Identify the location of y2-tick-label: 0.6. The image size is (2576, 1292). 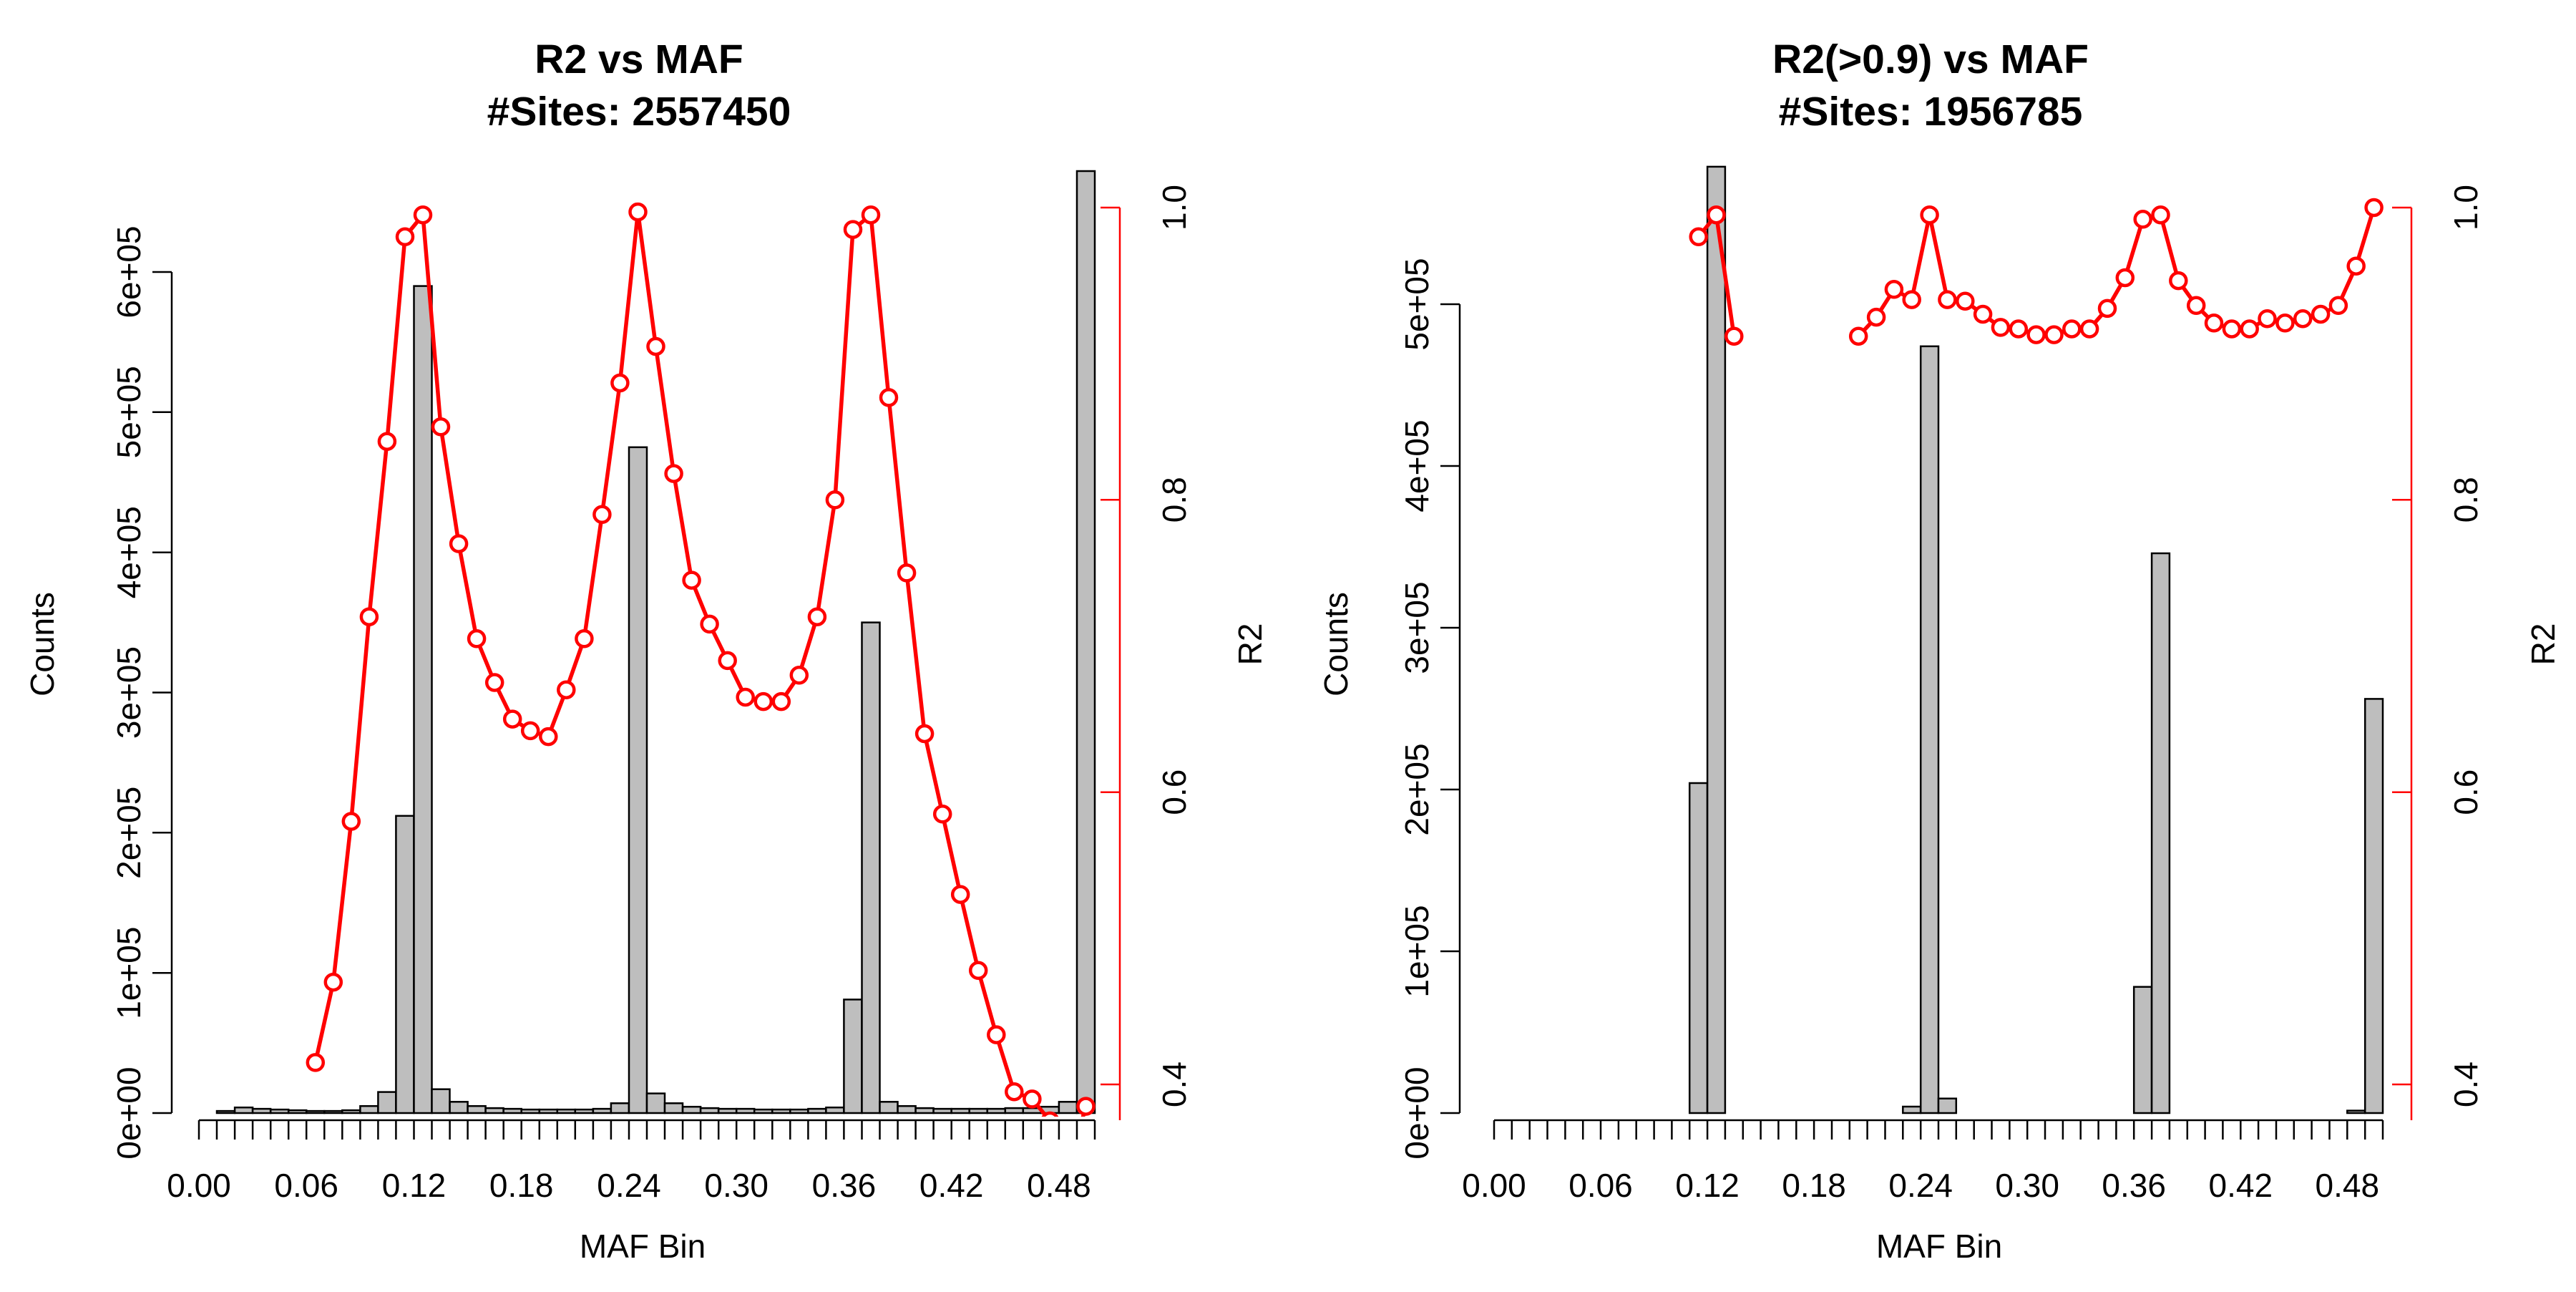
(1174, 792).